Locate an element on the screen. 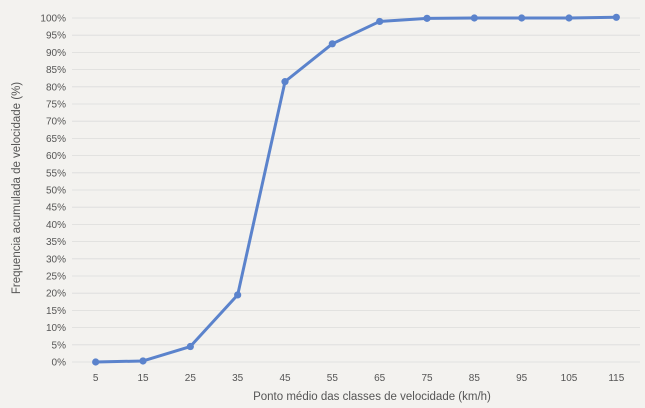 This screenshot has width=645, height=408. x-tick-label: 75 is located at coordinates (427, 378).